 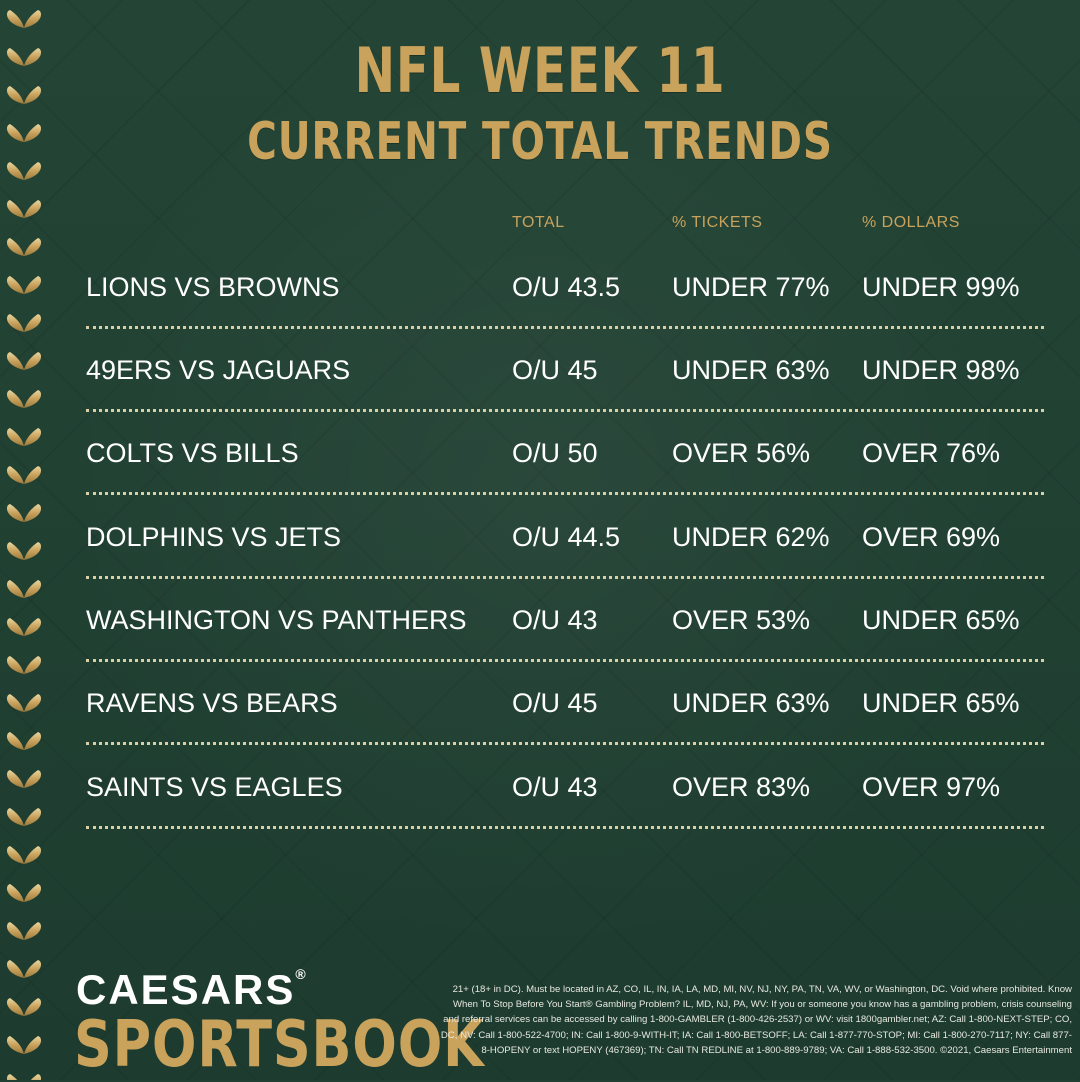 What do you see at coordinates (214, 787) in the screenshot?
I see `matchup: SAINTS VS EAGLES` at bounding box center [214, 787].